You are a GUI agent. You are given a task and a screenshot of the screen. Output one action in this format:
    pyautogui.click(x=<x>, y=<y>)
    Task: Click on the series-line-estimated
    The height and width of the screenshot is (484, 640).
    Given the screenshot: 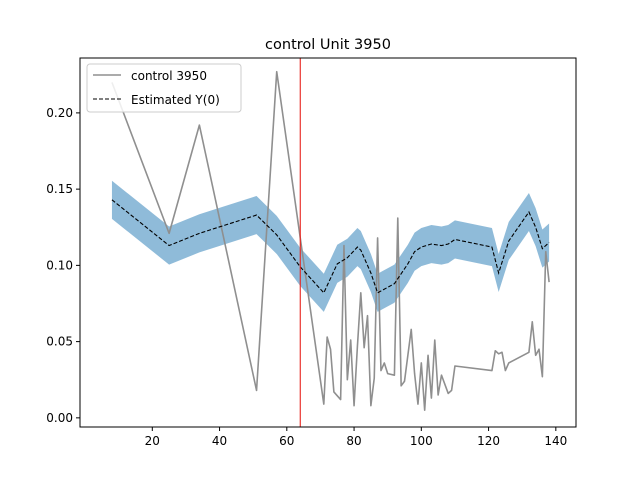 What is the action you would take?
    pyautogui.click(x=330, y=246)
    